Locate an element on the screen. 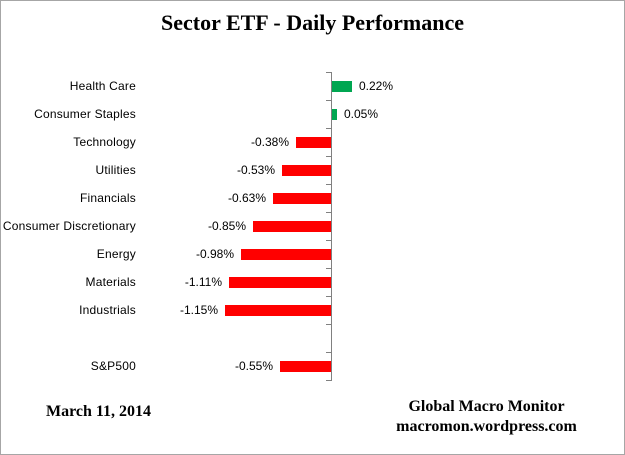 Image resolution: width=625 pixels, height=455 pixels. category-label: Industrials is located at coordinates (107, 310).